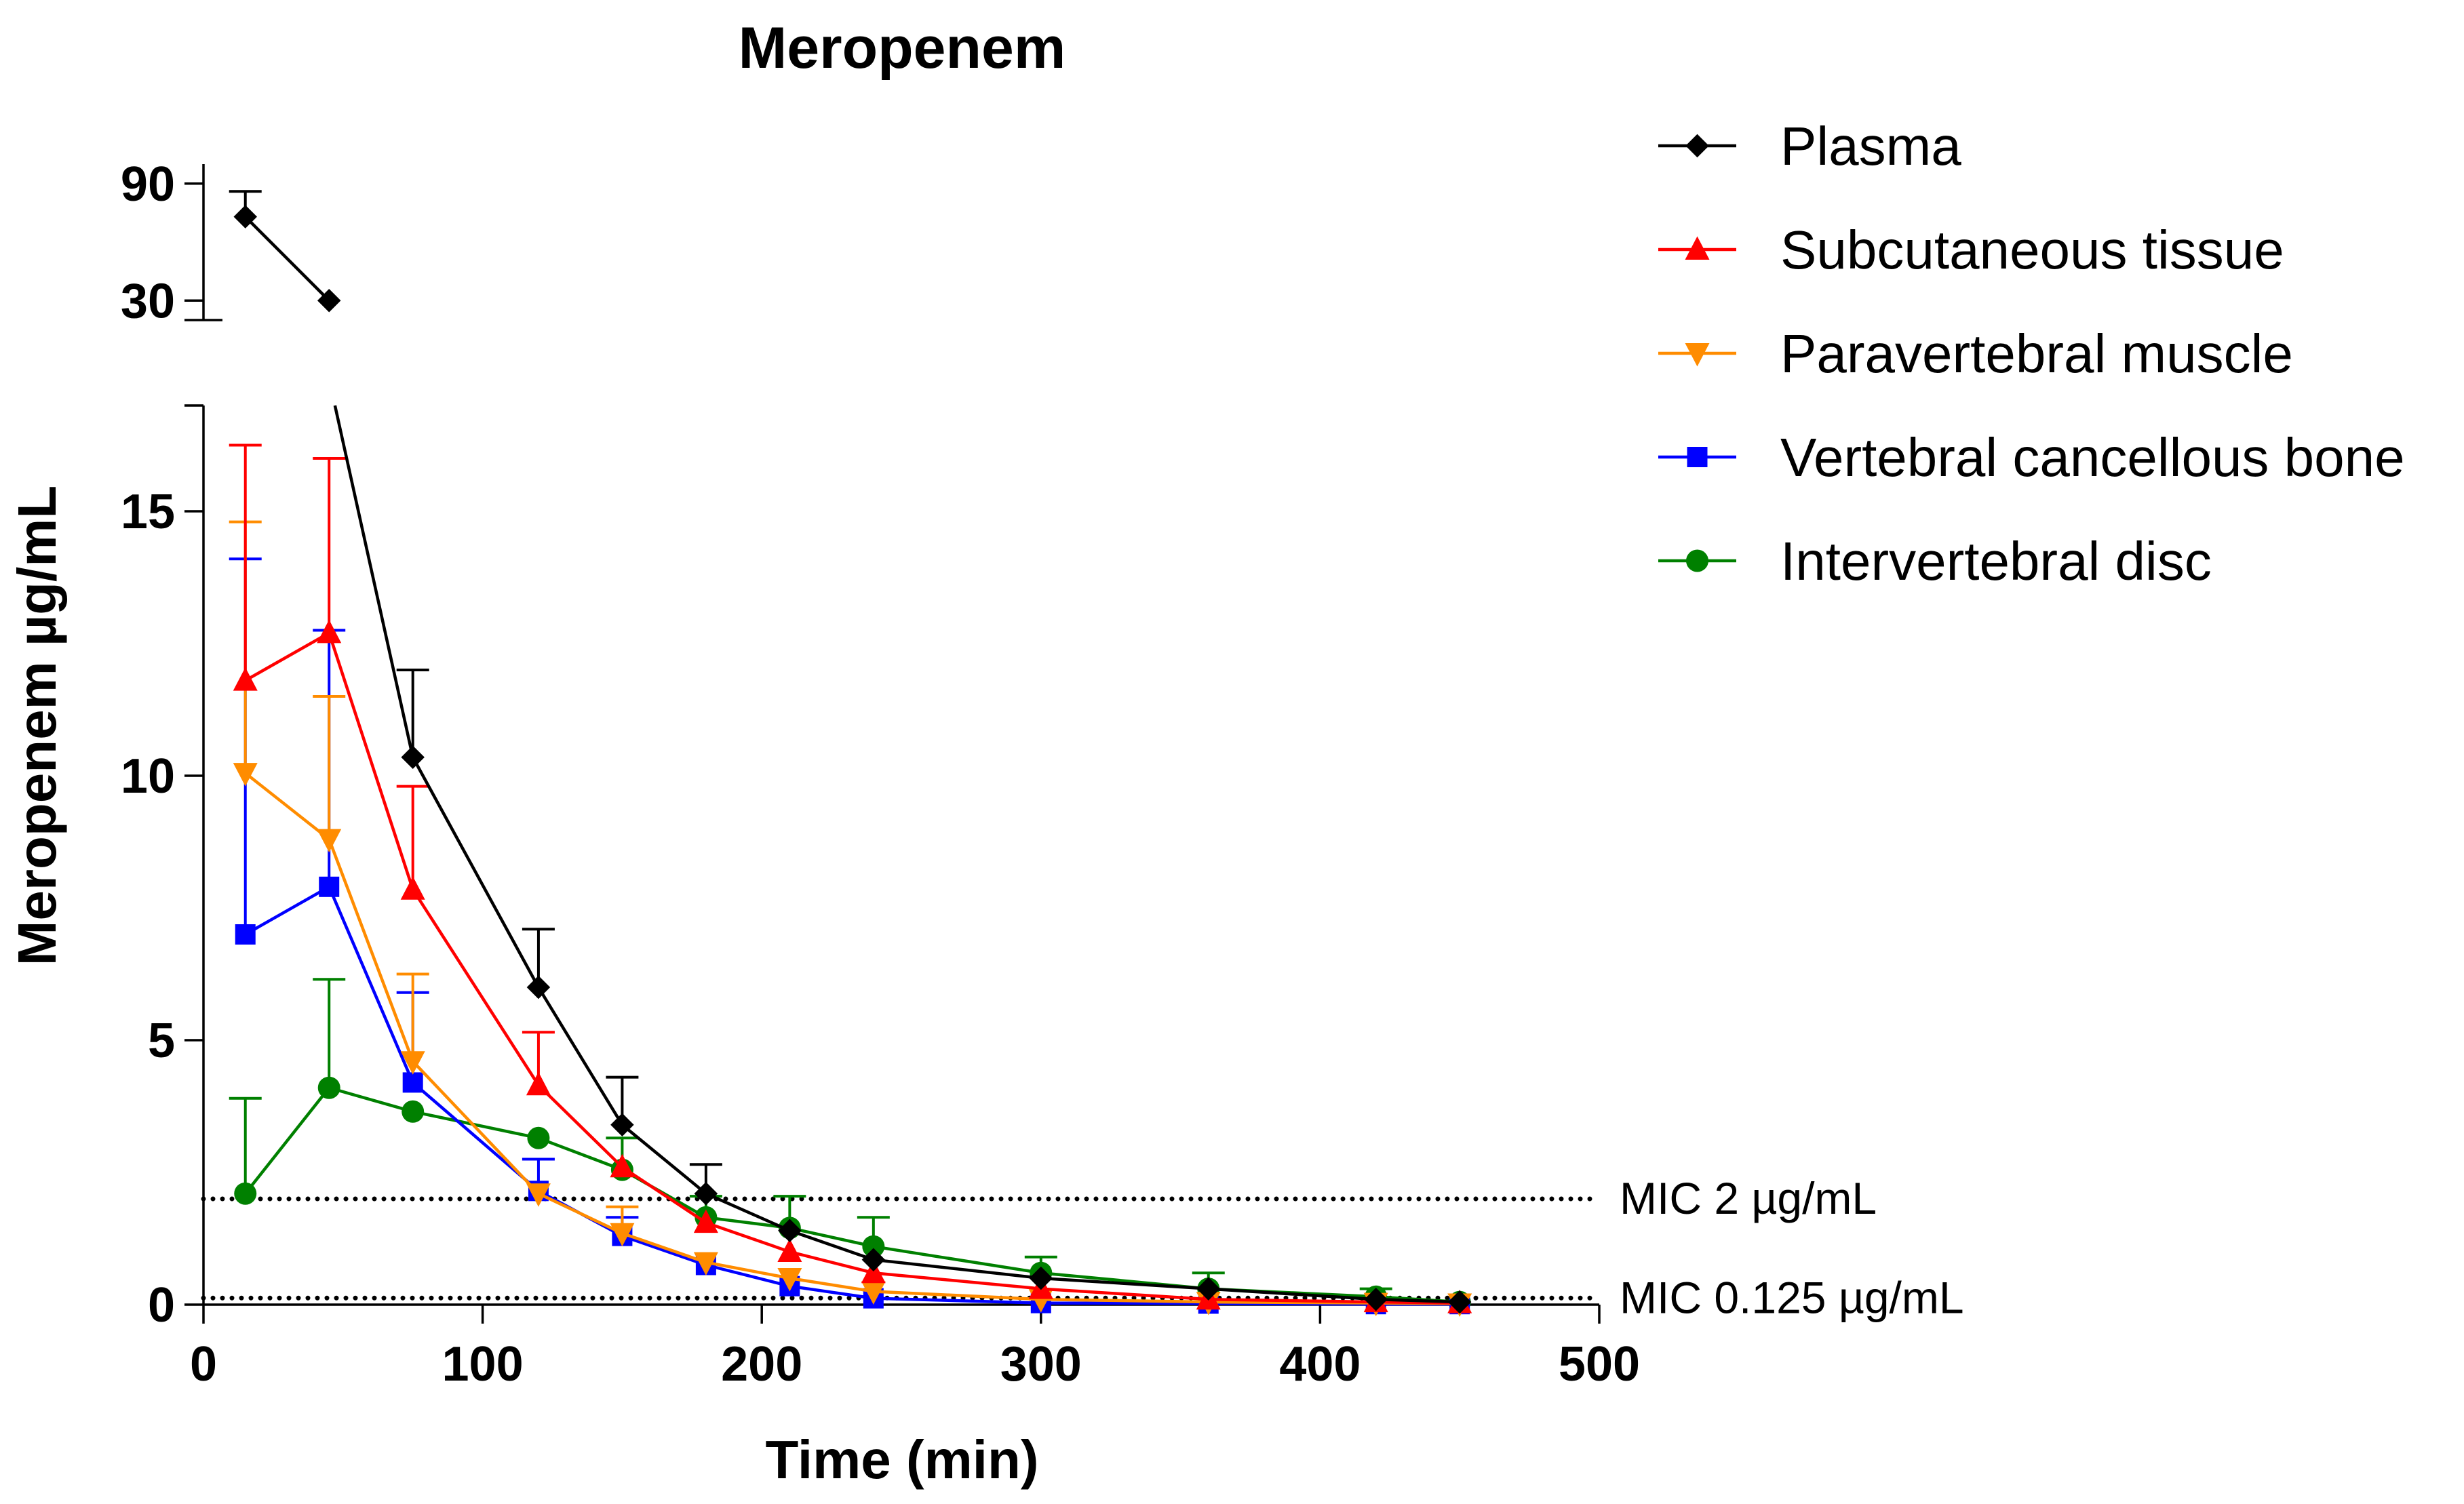  What do you see at coordinates (902, 48) in the screenshot?
I see `chart-title: Meropenem` at bounding box center [902, 48].